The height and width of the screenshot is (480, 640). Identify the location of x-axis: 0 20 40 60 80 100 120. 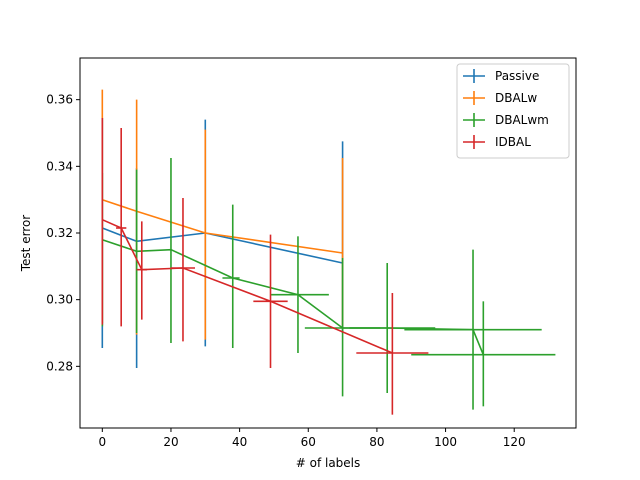
(312, 438).